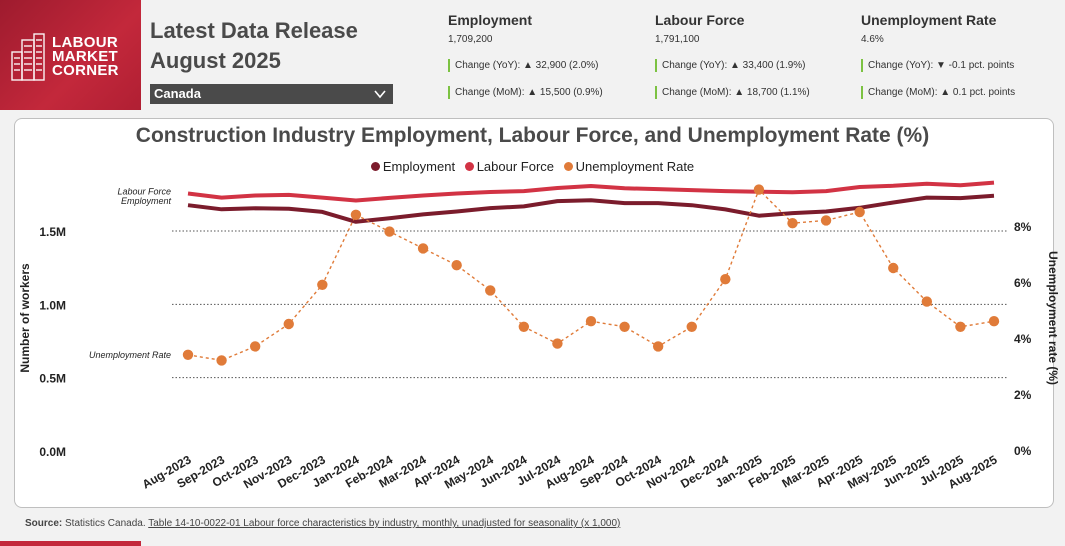 The width and height of the screenshot is (1065, 546). Describe the element at coordinates (568, 166) in the screenshot. I see `legend-dot-unemployment-rate` at that location.